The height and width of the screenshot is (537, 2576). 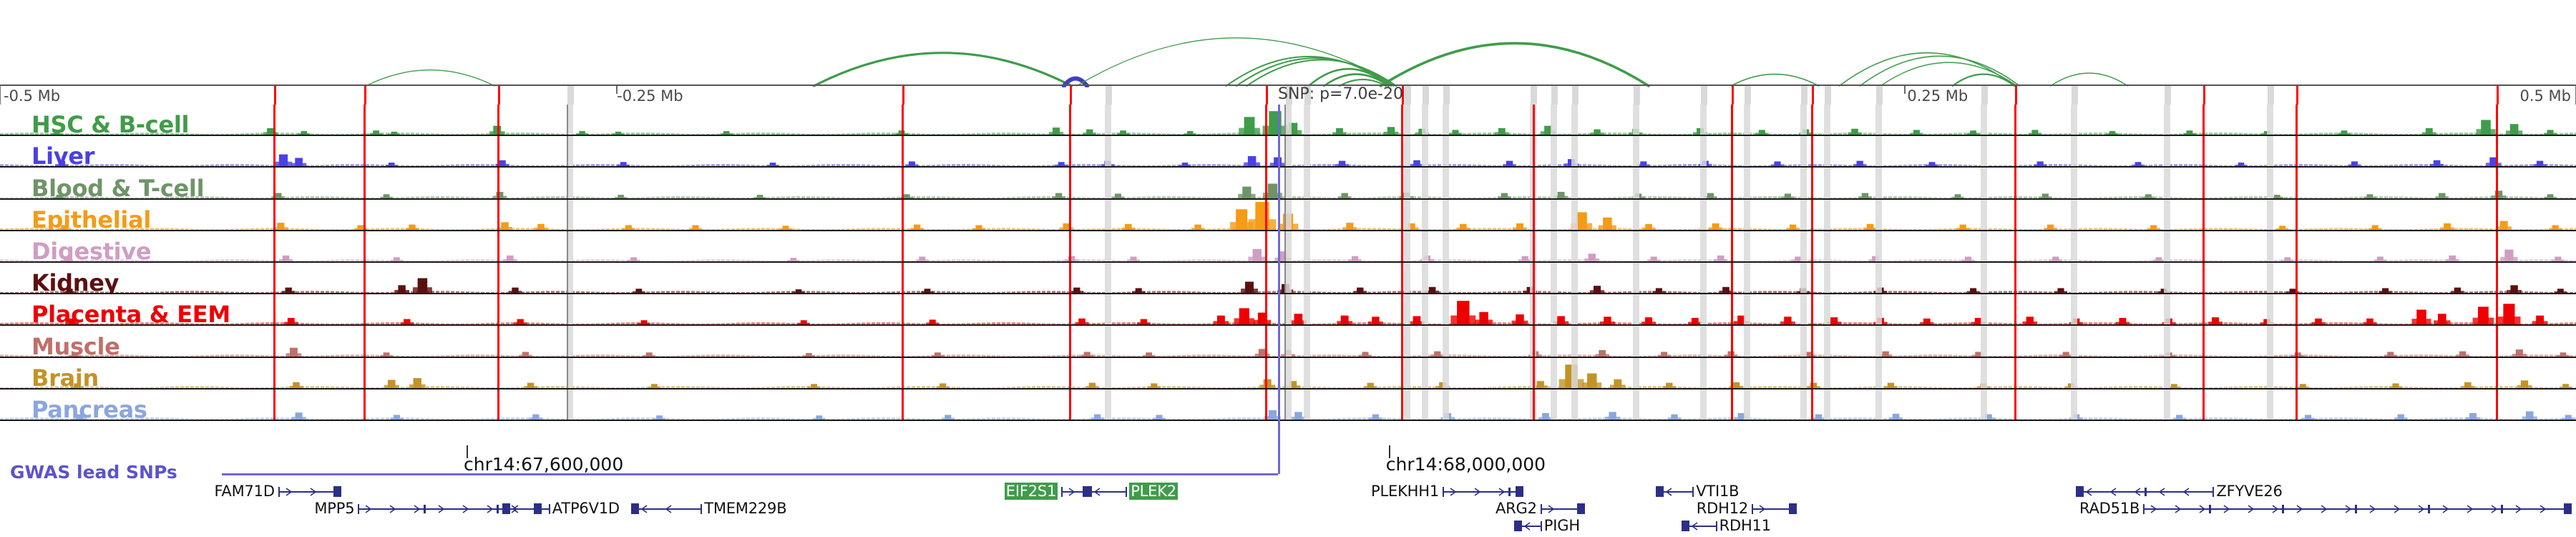 I want to click on genomic-ruler: -0.5 Mb -0.25 Mb 0.25 Mb 0.5 Mb, so click(x=1288, y=94).